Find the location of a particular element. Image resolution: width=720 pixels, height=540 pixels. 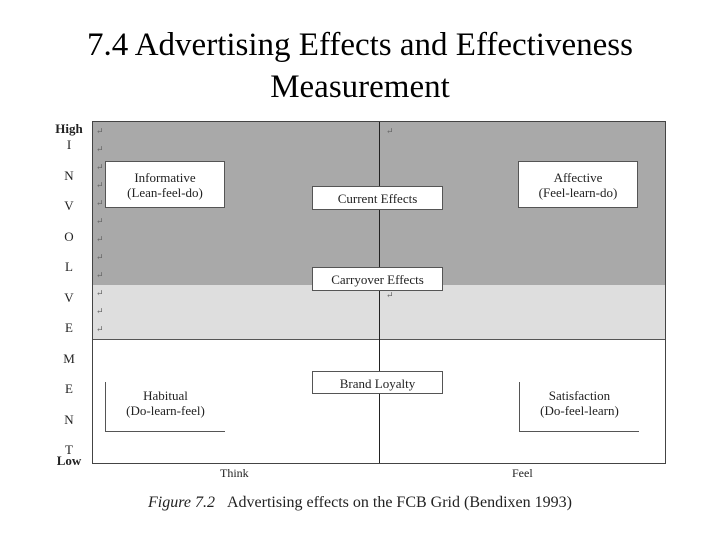

affective-name: Affective is located at coordinates (578, 177).